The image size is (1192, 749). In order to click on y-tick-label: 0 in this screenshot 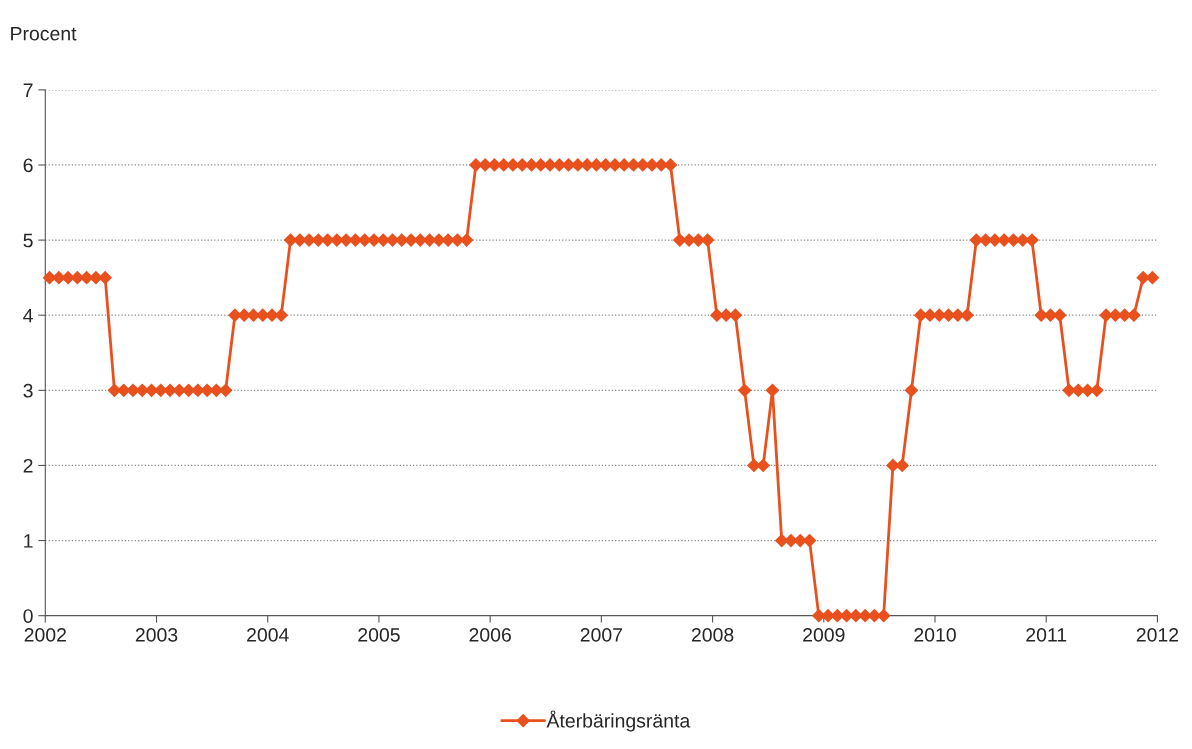, I will do `click(28, 616)`.